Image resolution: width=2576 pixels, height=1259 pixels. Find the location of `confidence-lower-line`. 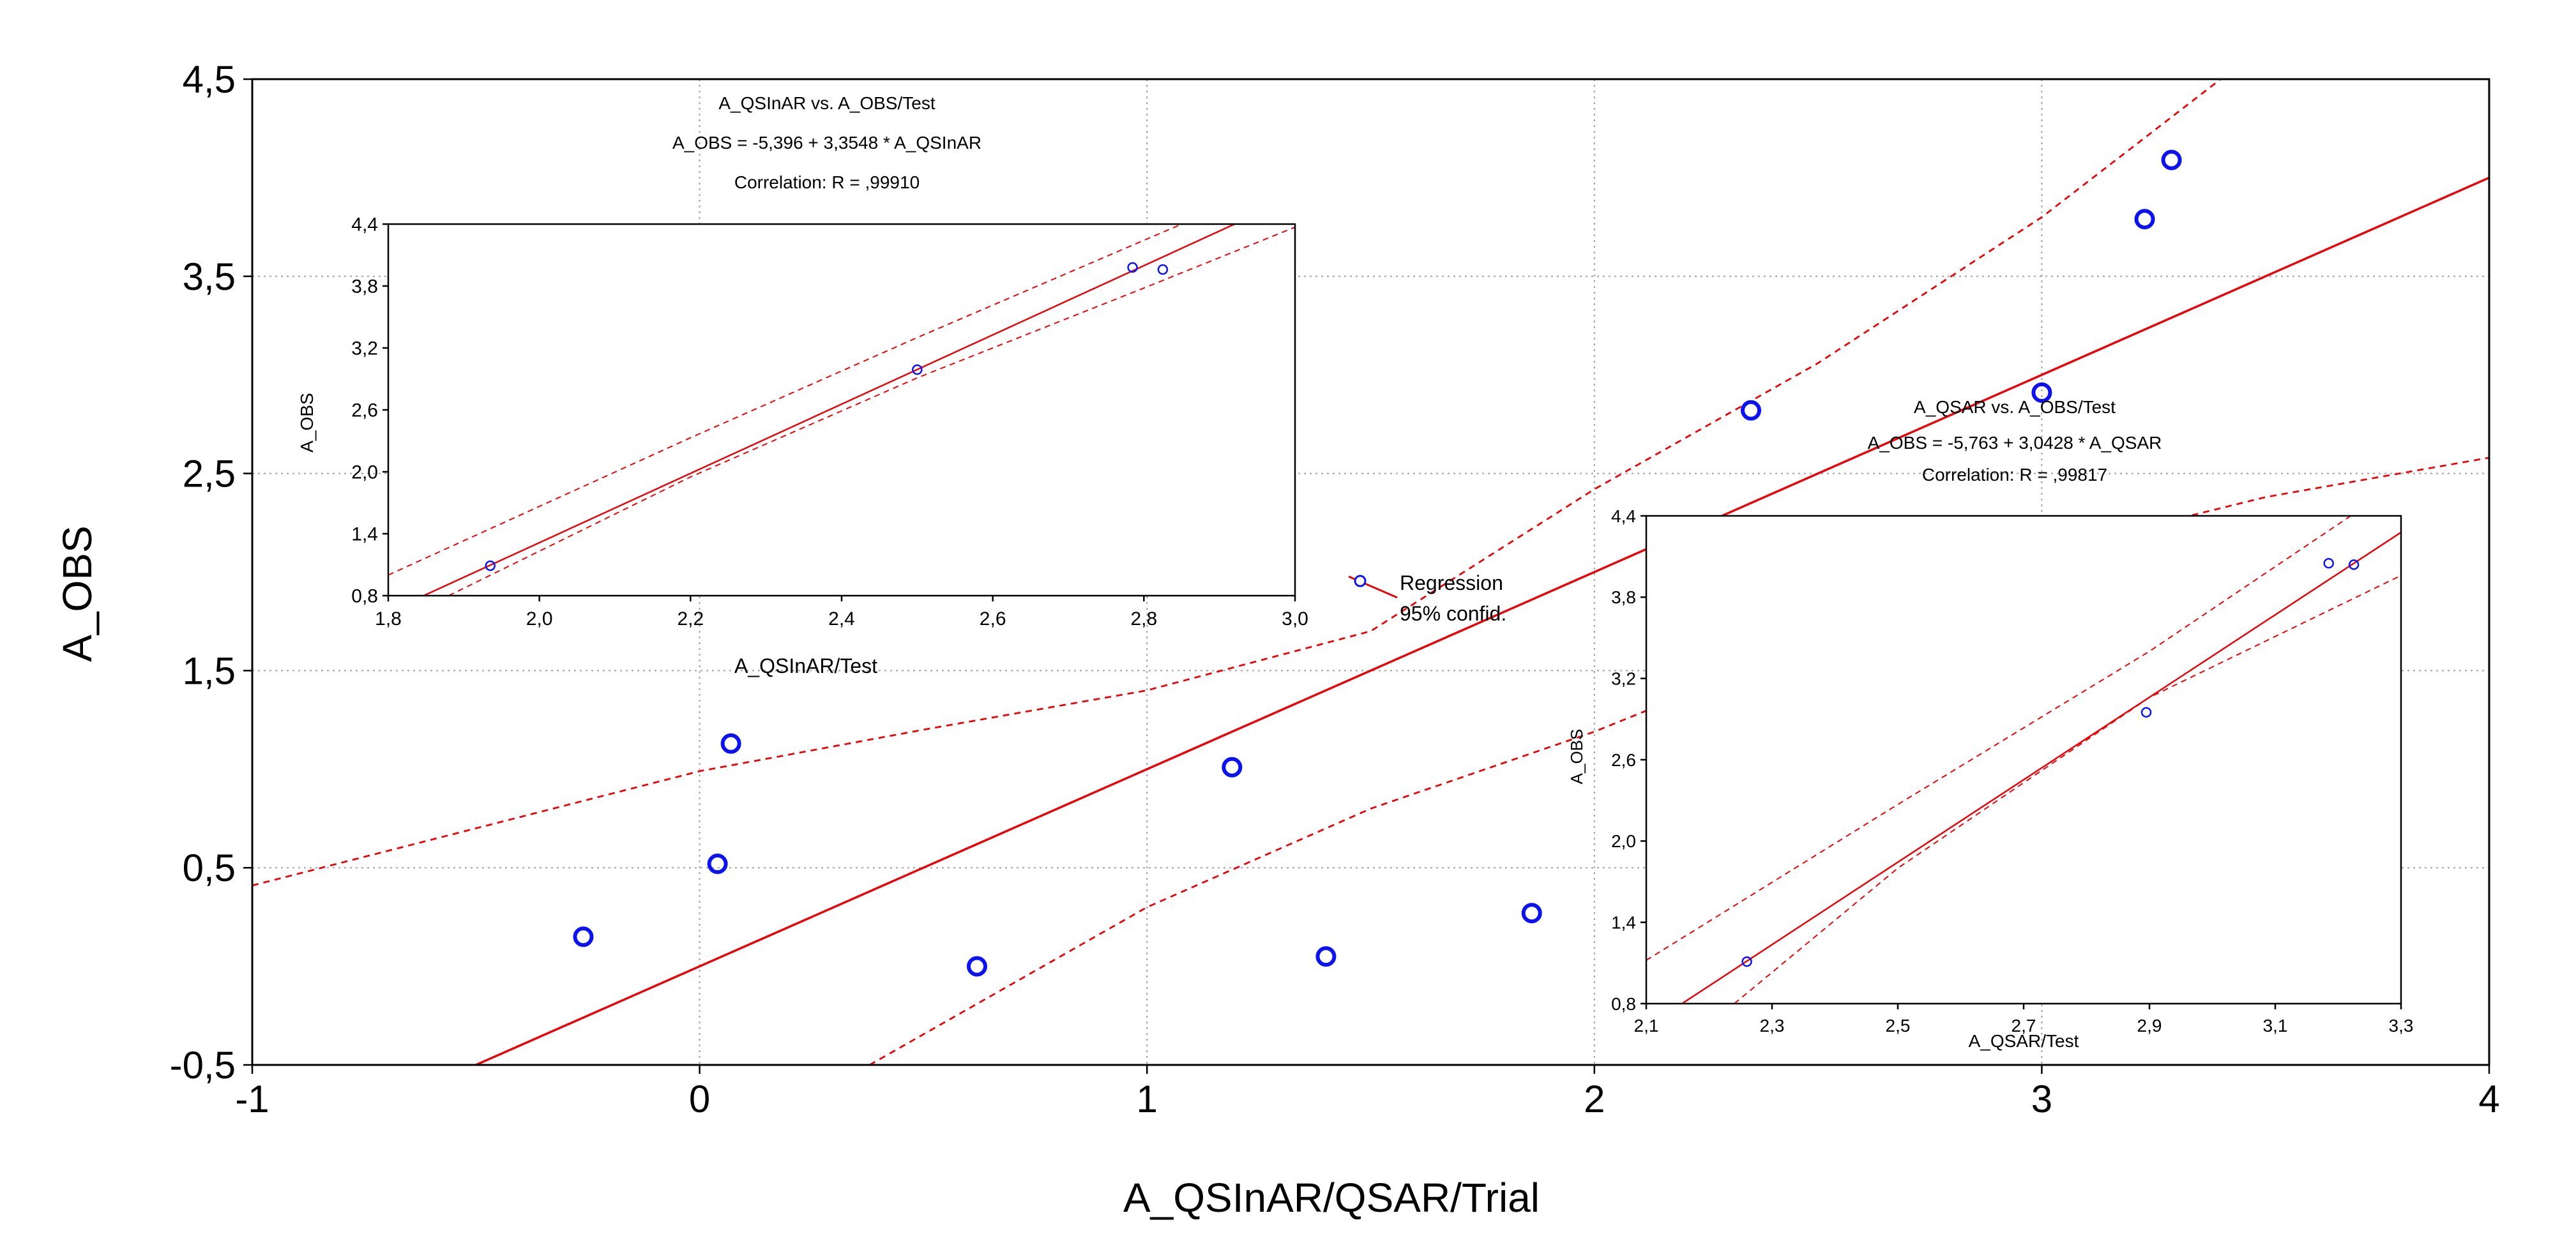

confidence-lower-line is located at coordinates (2067, 789).